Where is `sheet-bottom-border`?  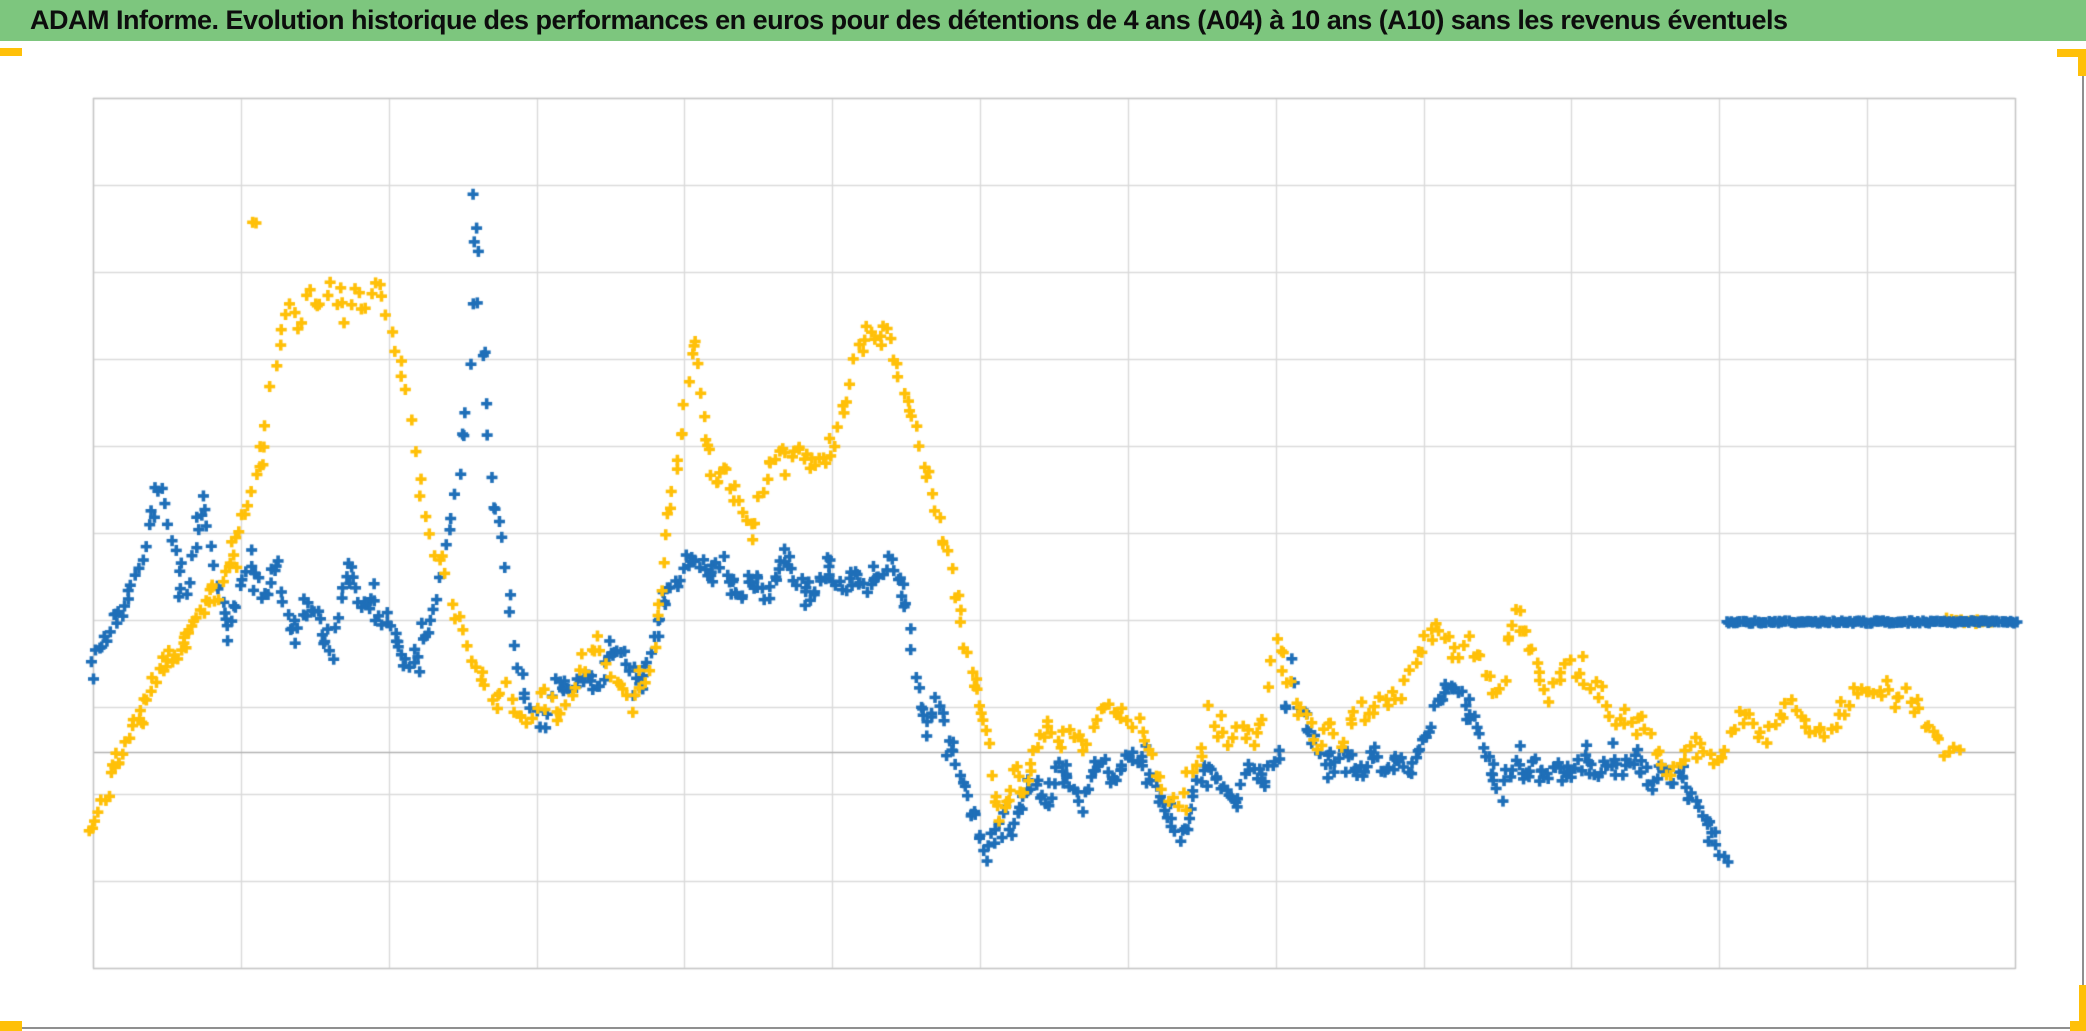
sheet-bottom-border is located at coordinates (1043, 1028).